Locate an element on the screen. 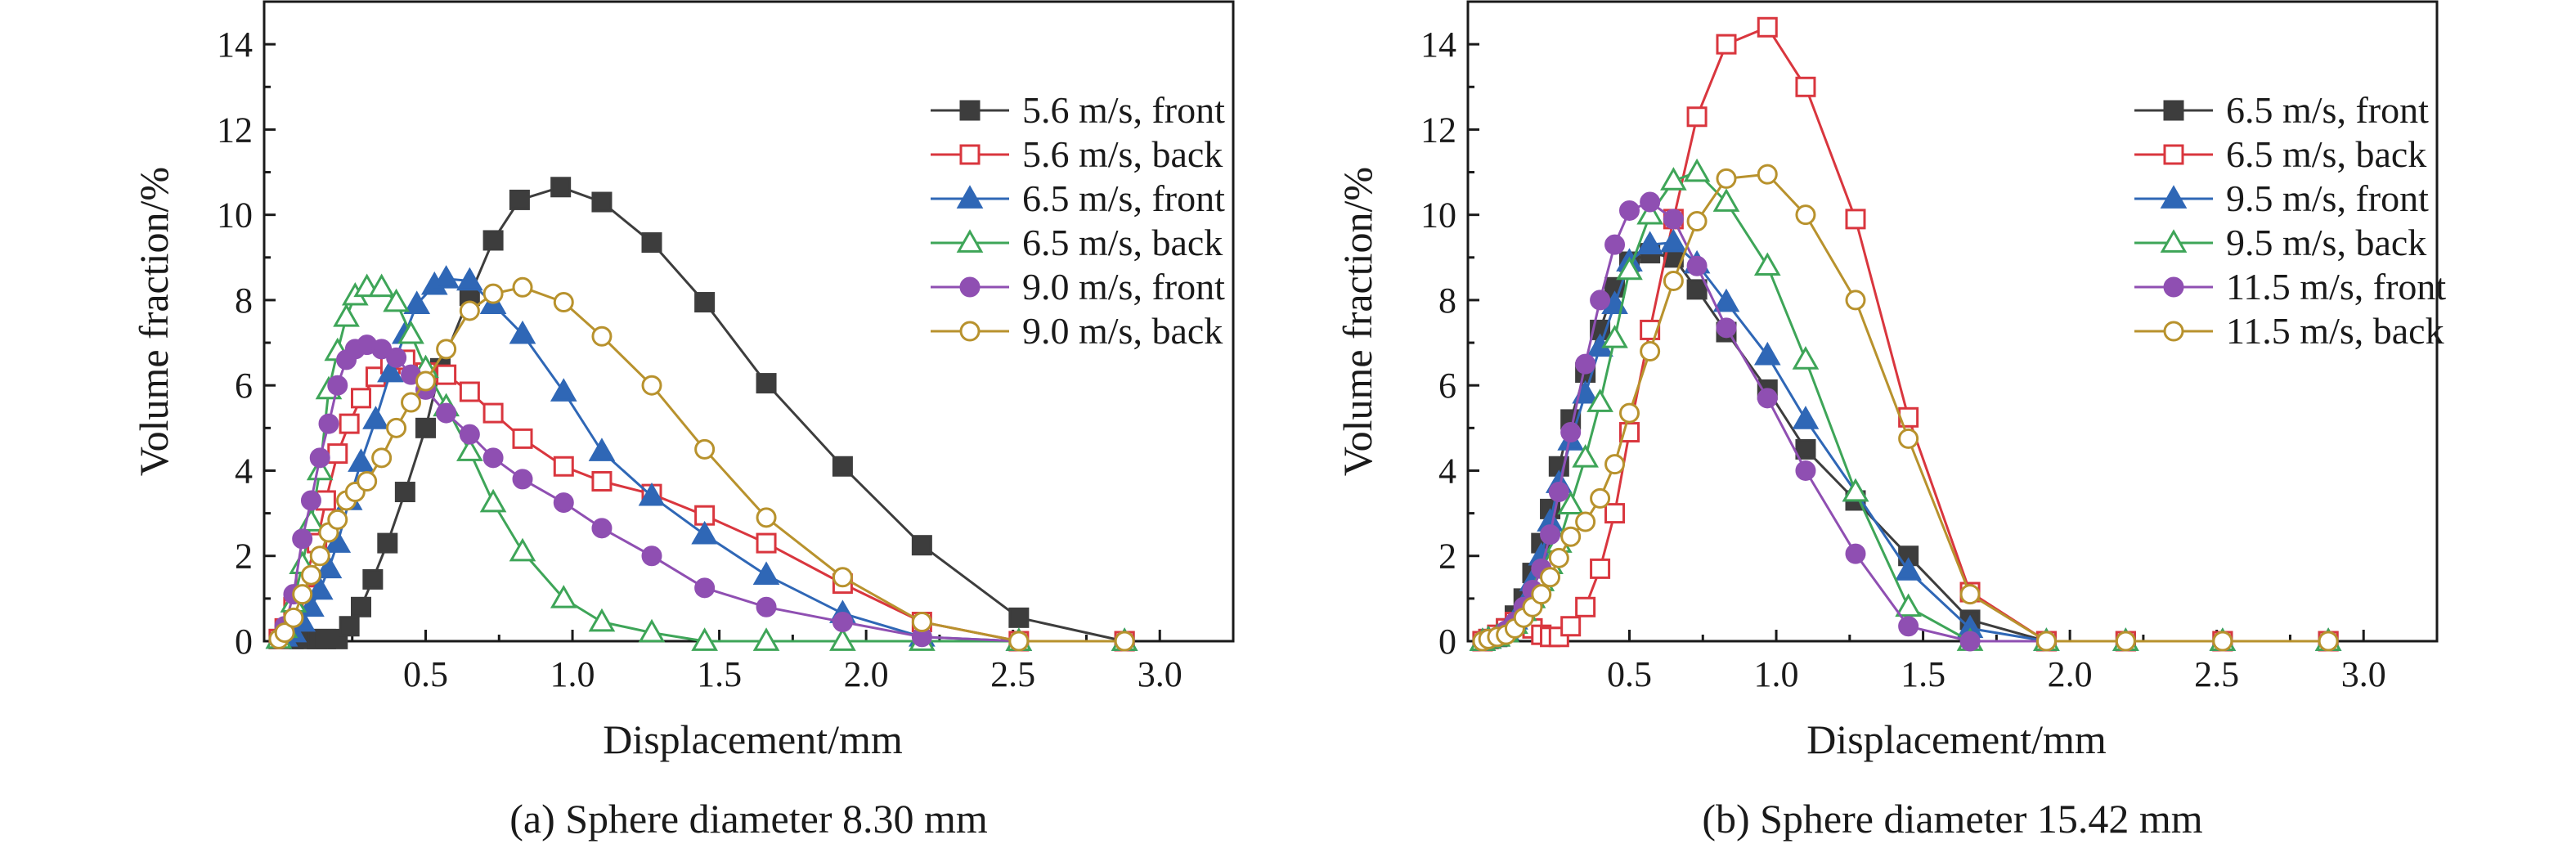 The height and width of the screenshot is (853, 2576). x-tick-label: 1.5 is located at coordinates (719, 674).